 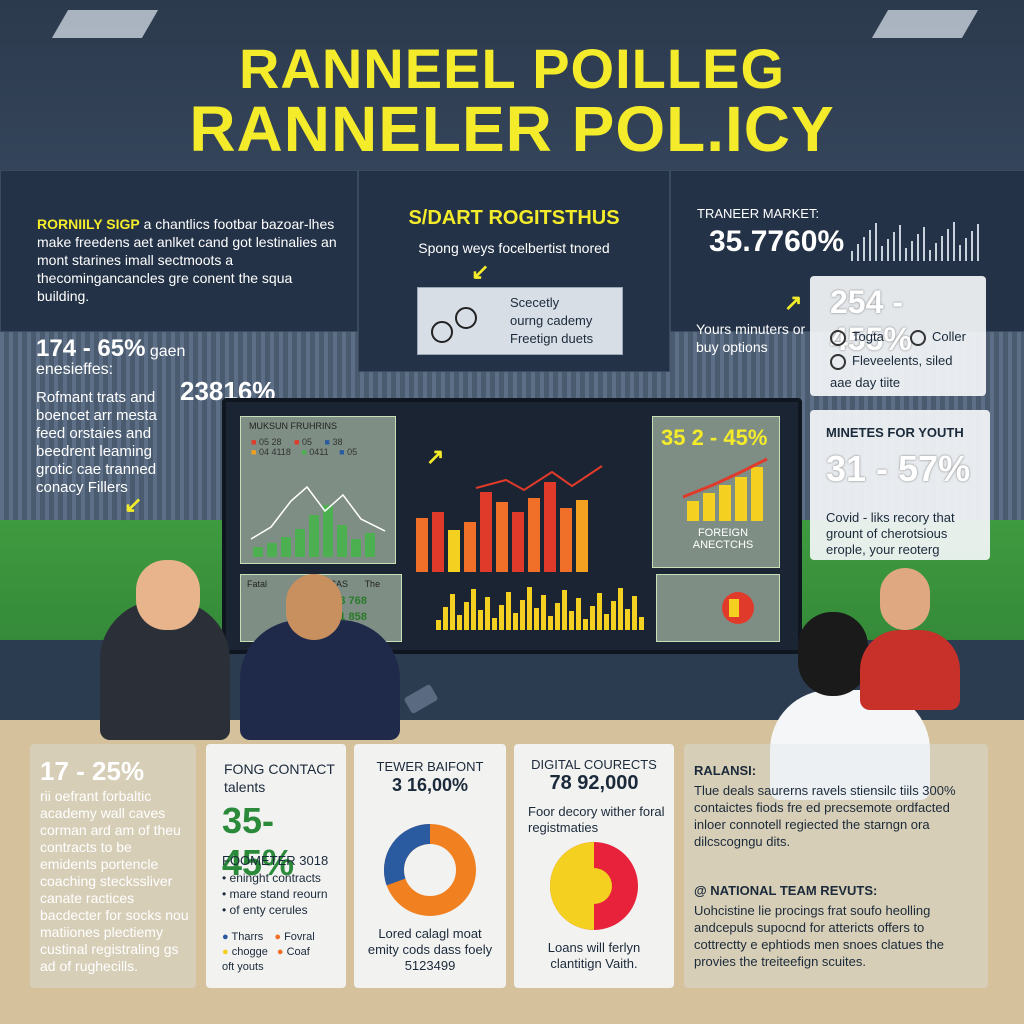 I want to click on legend: ■ 05 28 ■ 05 ■ 38 ■ 04 4118 ■ 0411 ■ 05, so click(x=304, y=447).